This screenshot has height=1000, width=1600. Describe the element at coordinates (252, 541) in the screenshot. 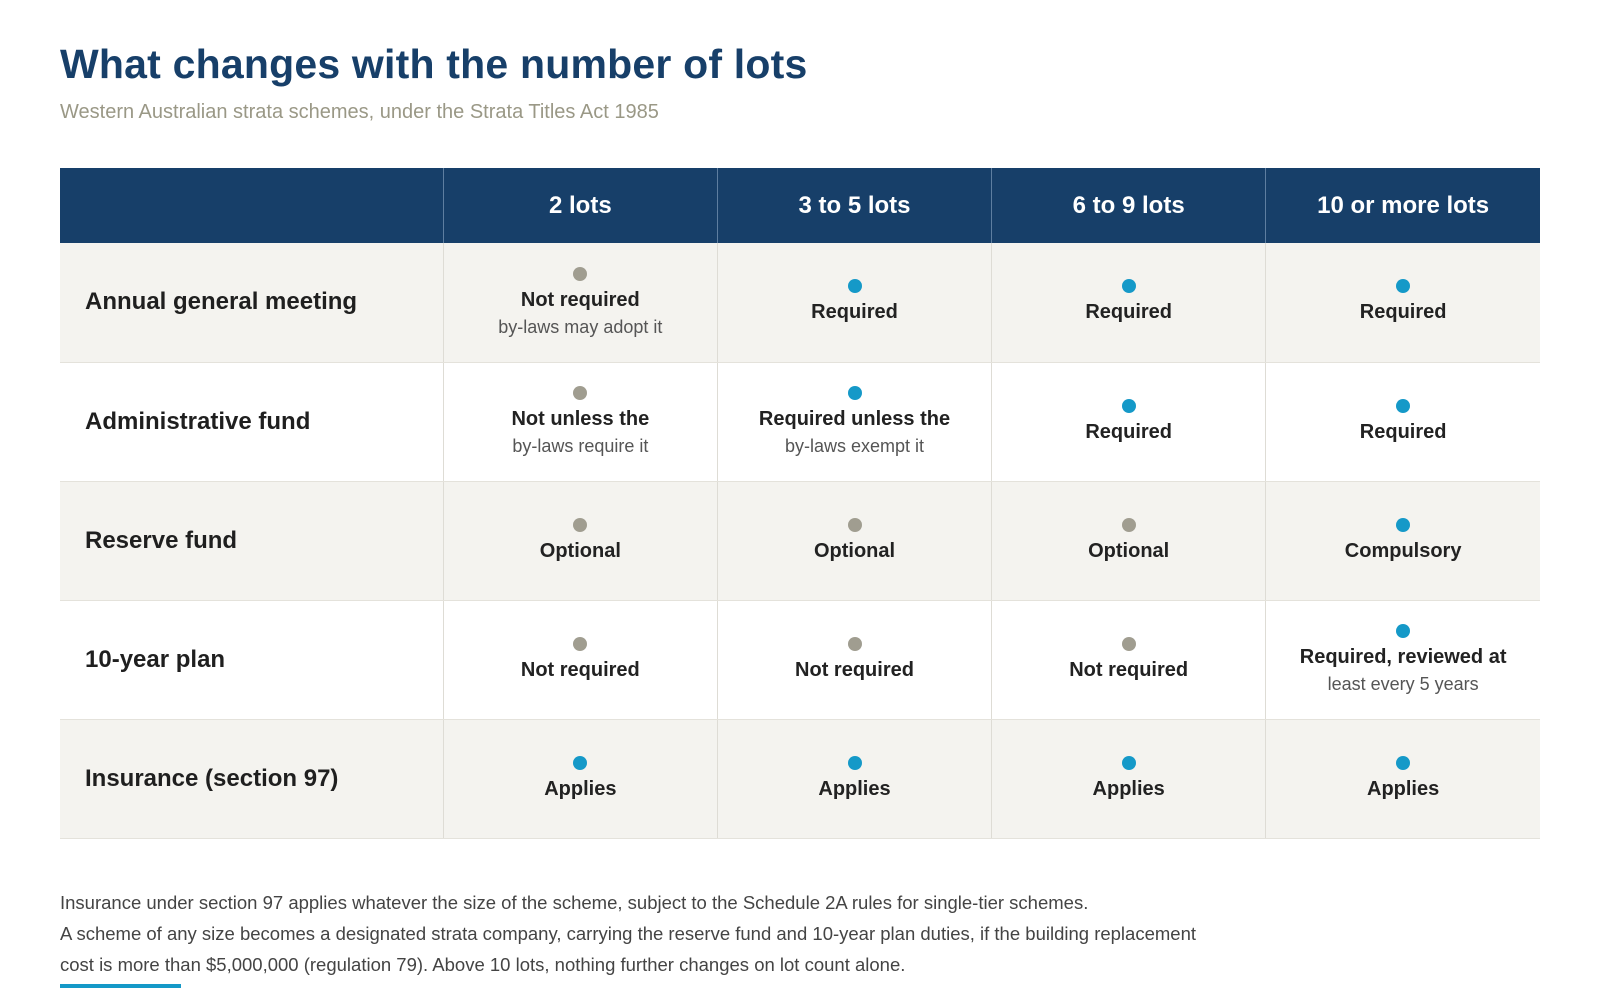

I see `row-label: Reserve fund` at that location.